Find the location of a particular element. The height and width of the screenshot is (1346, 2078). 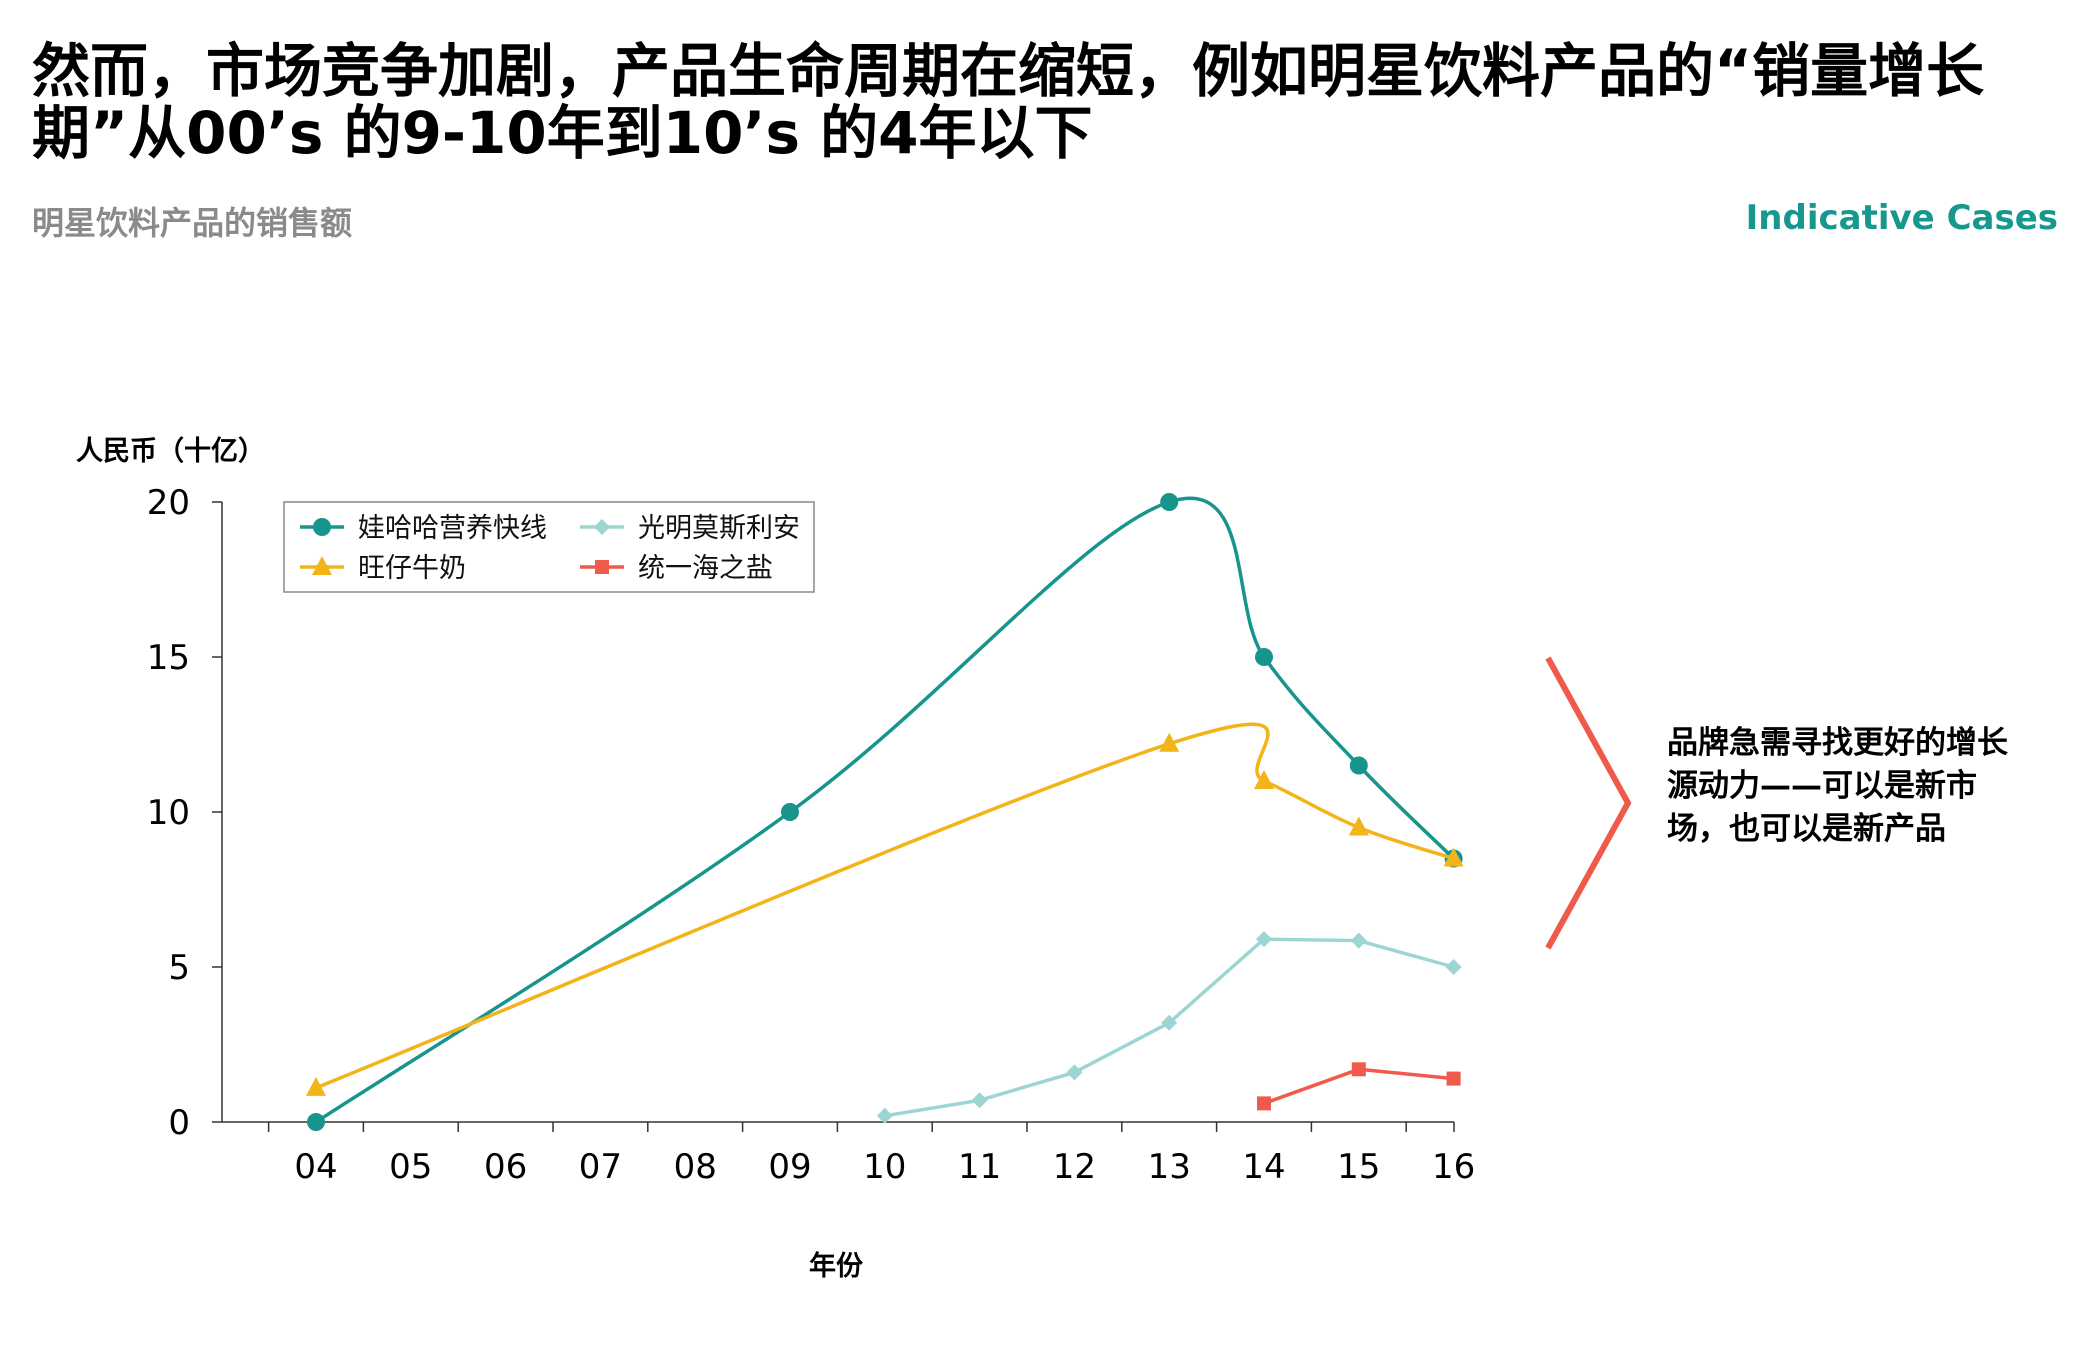

y-tick-label: 10 is located at coordinates (168, 813).